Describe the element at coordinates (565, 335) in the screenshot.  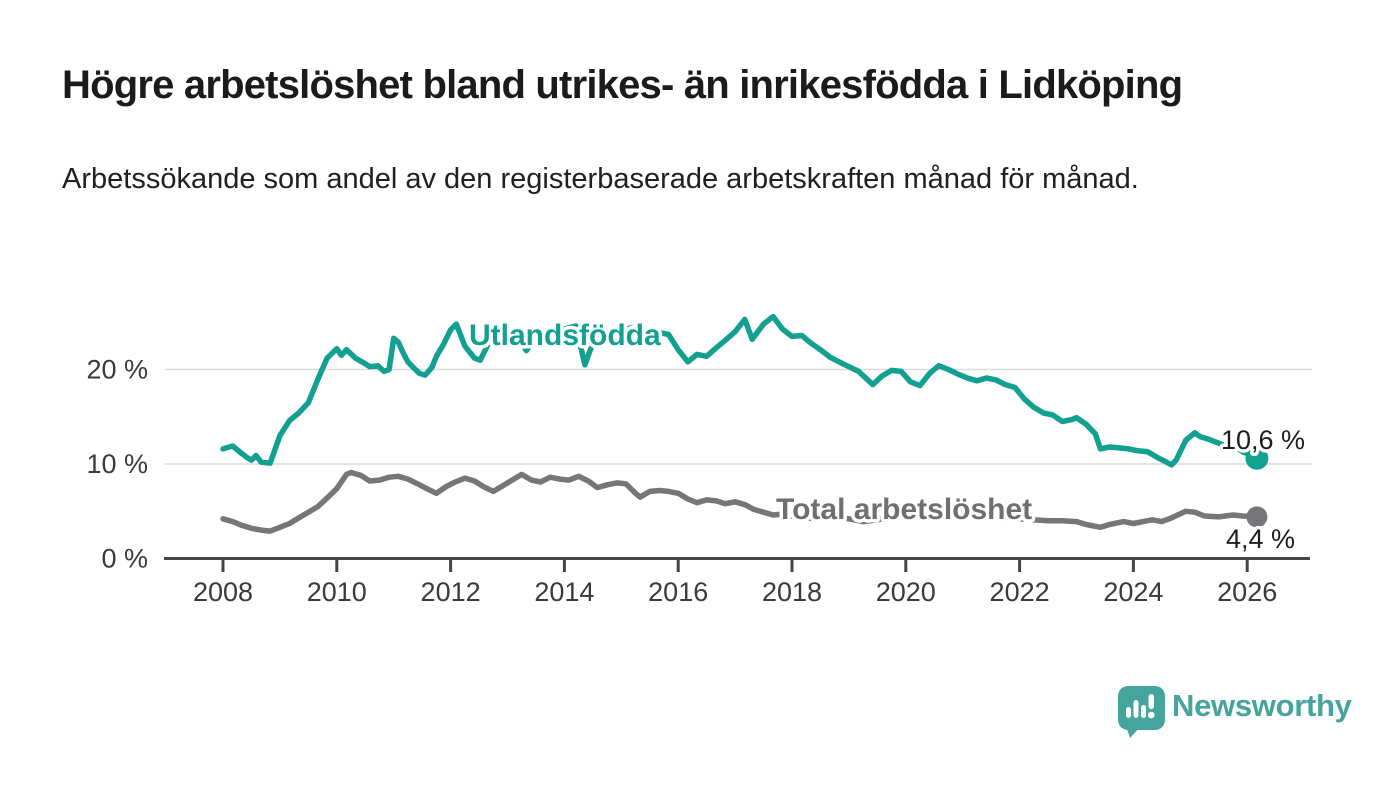
I see `series-label-utlandsfodda: Utlandsfödda` at that location.